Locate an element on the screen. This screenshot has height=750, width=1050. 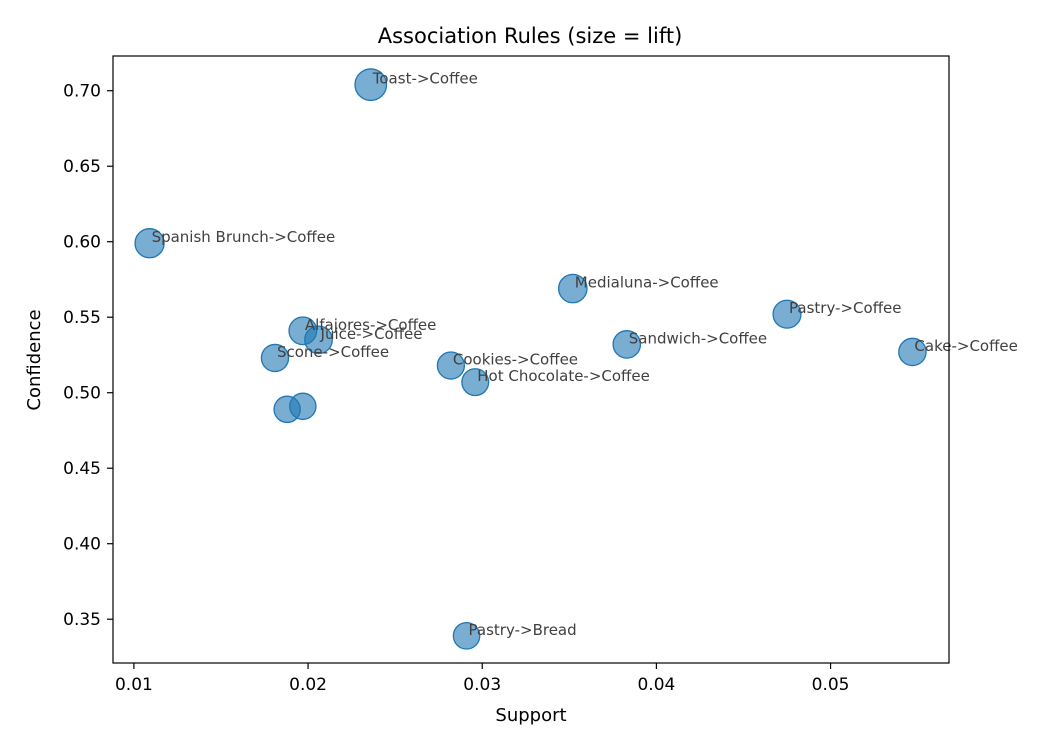
y-tick-label: 0.40 is located at coordinates (82, 545).